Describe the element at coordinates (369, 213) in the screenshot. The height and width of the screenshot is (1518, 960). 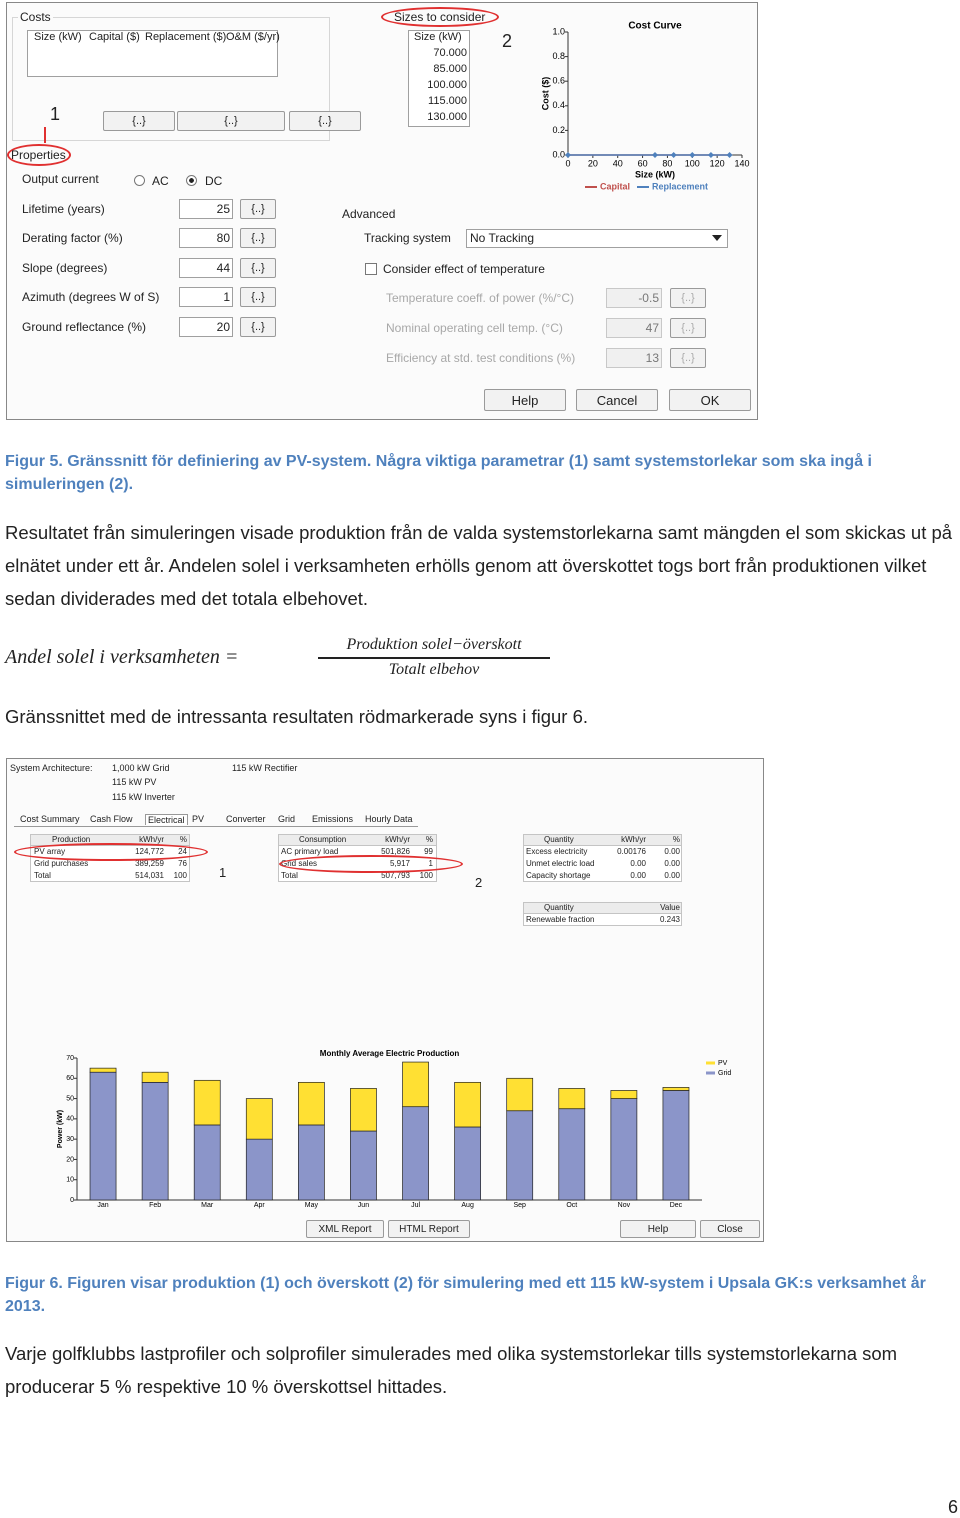
I see `group-label: Advanced` at that location.